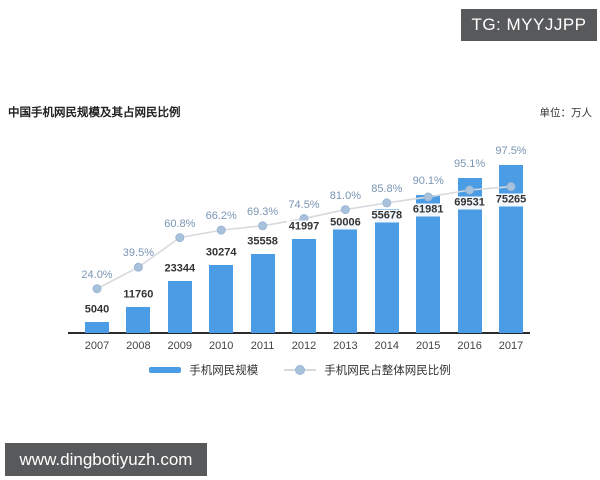 Image resolution: width=600 pixels, height=480 pixels. Describe the element at coordinates (221, 230) in the screenshot. I see `line-point-2010` at that location.